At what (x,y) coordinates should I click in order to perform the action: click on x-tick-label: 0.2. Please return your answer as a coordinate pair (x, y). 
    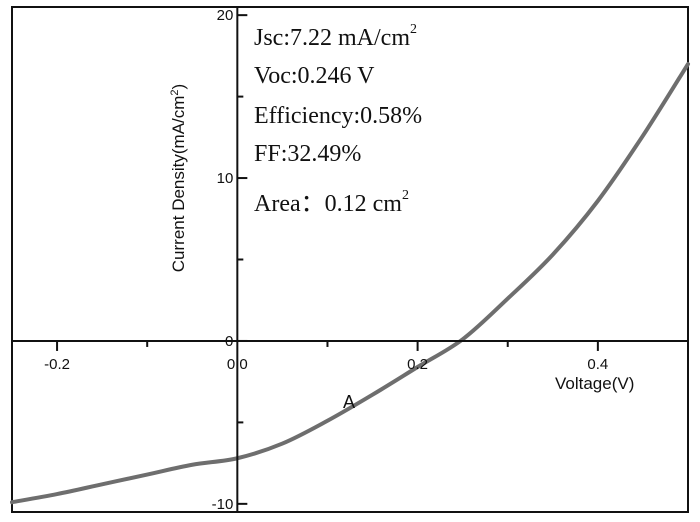
    Looking at the image, I should click on (417, 364).